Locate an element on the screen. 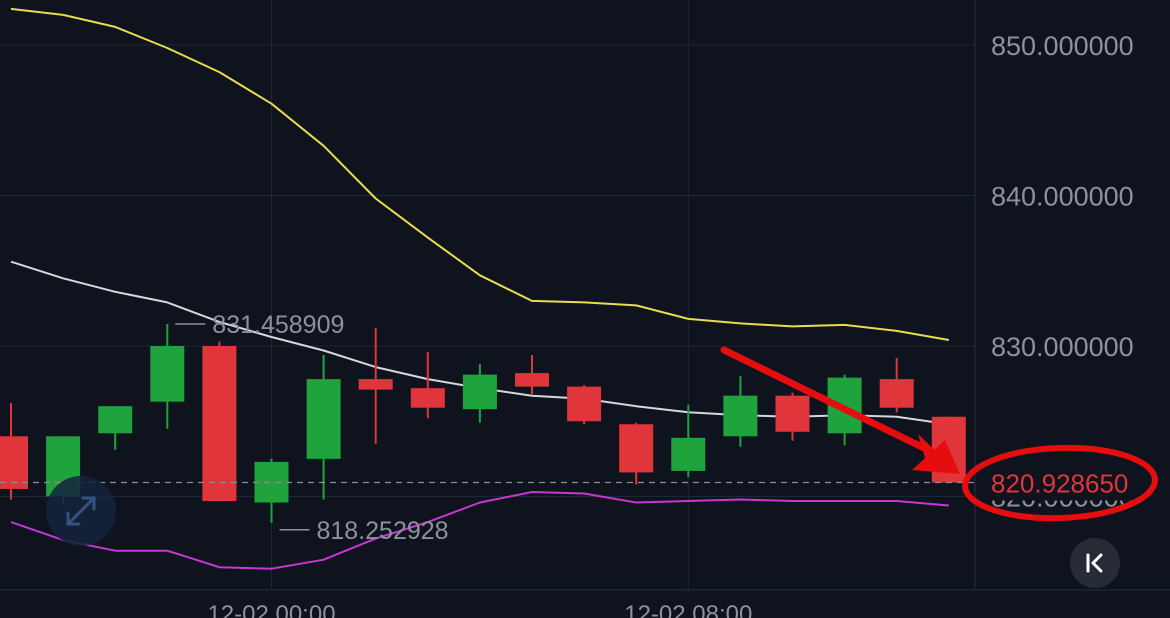 Image resolution: width=1170 pixels, height=618 pixels. time-tick-label: 12-02 00:00 is located at coordinates (271, 609).